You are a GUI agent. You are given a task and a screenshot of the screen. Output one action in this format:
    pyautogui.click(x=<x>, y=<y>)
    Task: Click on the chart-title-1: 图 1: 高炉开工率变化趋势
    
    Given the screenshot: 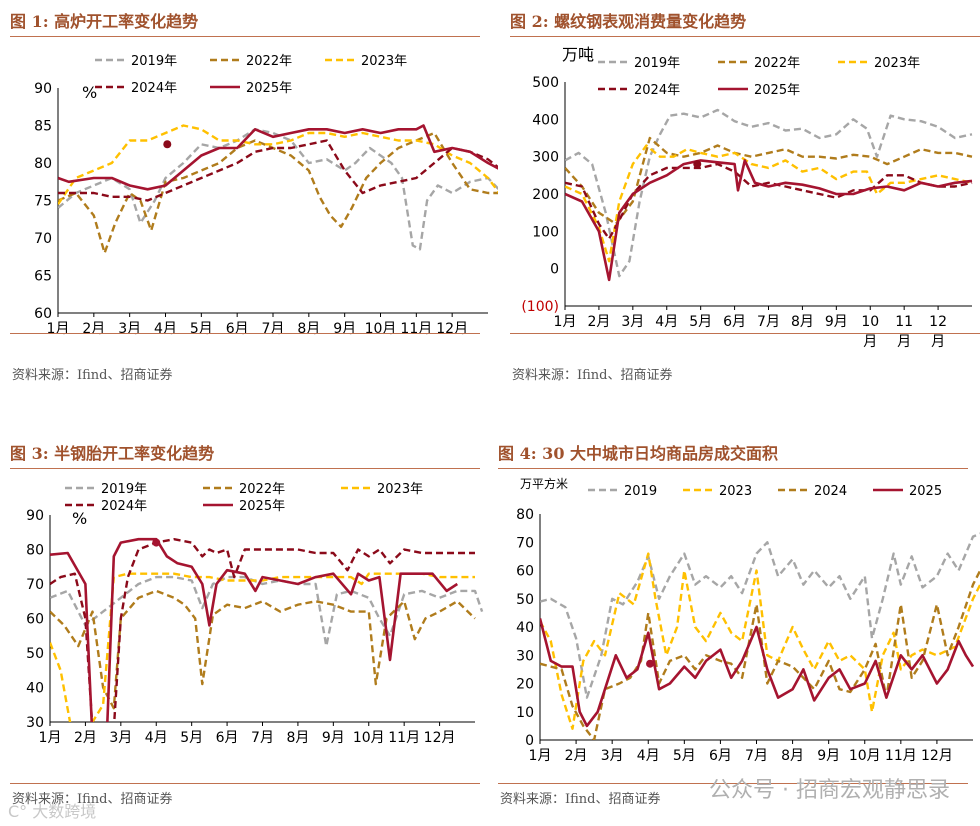 What is the action you would take?
    pyautogui.click(x=104, y=21)
    